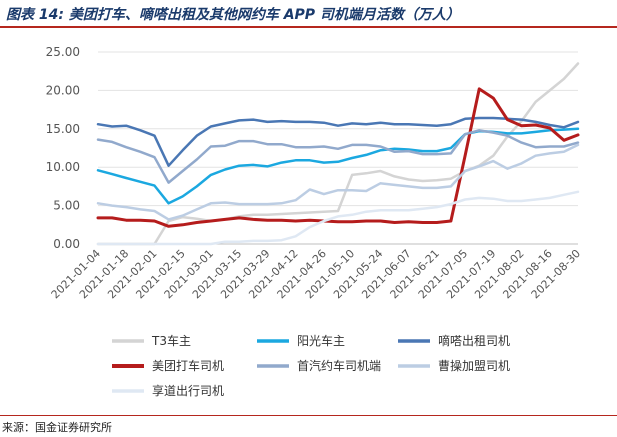 Image resolution: width=617 pixels, height=437 pixels. What do you see at coordinates (171, 340) in the screenshot?
I see `legend-label-0: T3车主` at bounding box center [171, 340].